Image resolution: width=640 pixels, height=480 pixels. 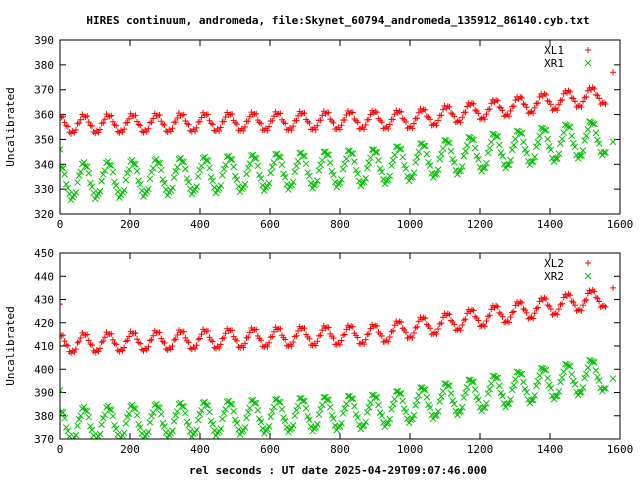 I want to click on x-tick-label: 800, so click(x=340, y=224).